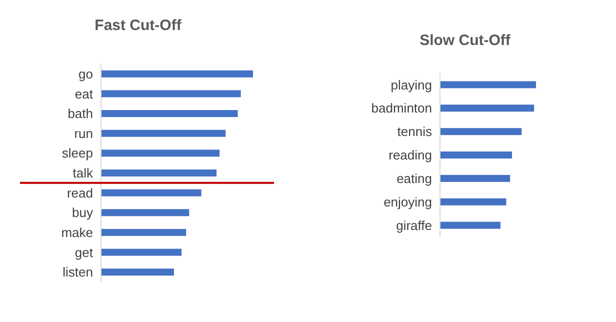  Describe the element at coordinates (414, 178) in the screenshot. I see `y-tick-label: eating` at that location.